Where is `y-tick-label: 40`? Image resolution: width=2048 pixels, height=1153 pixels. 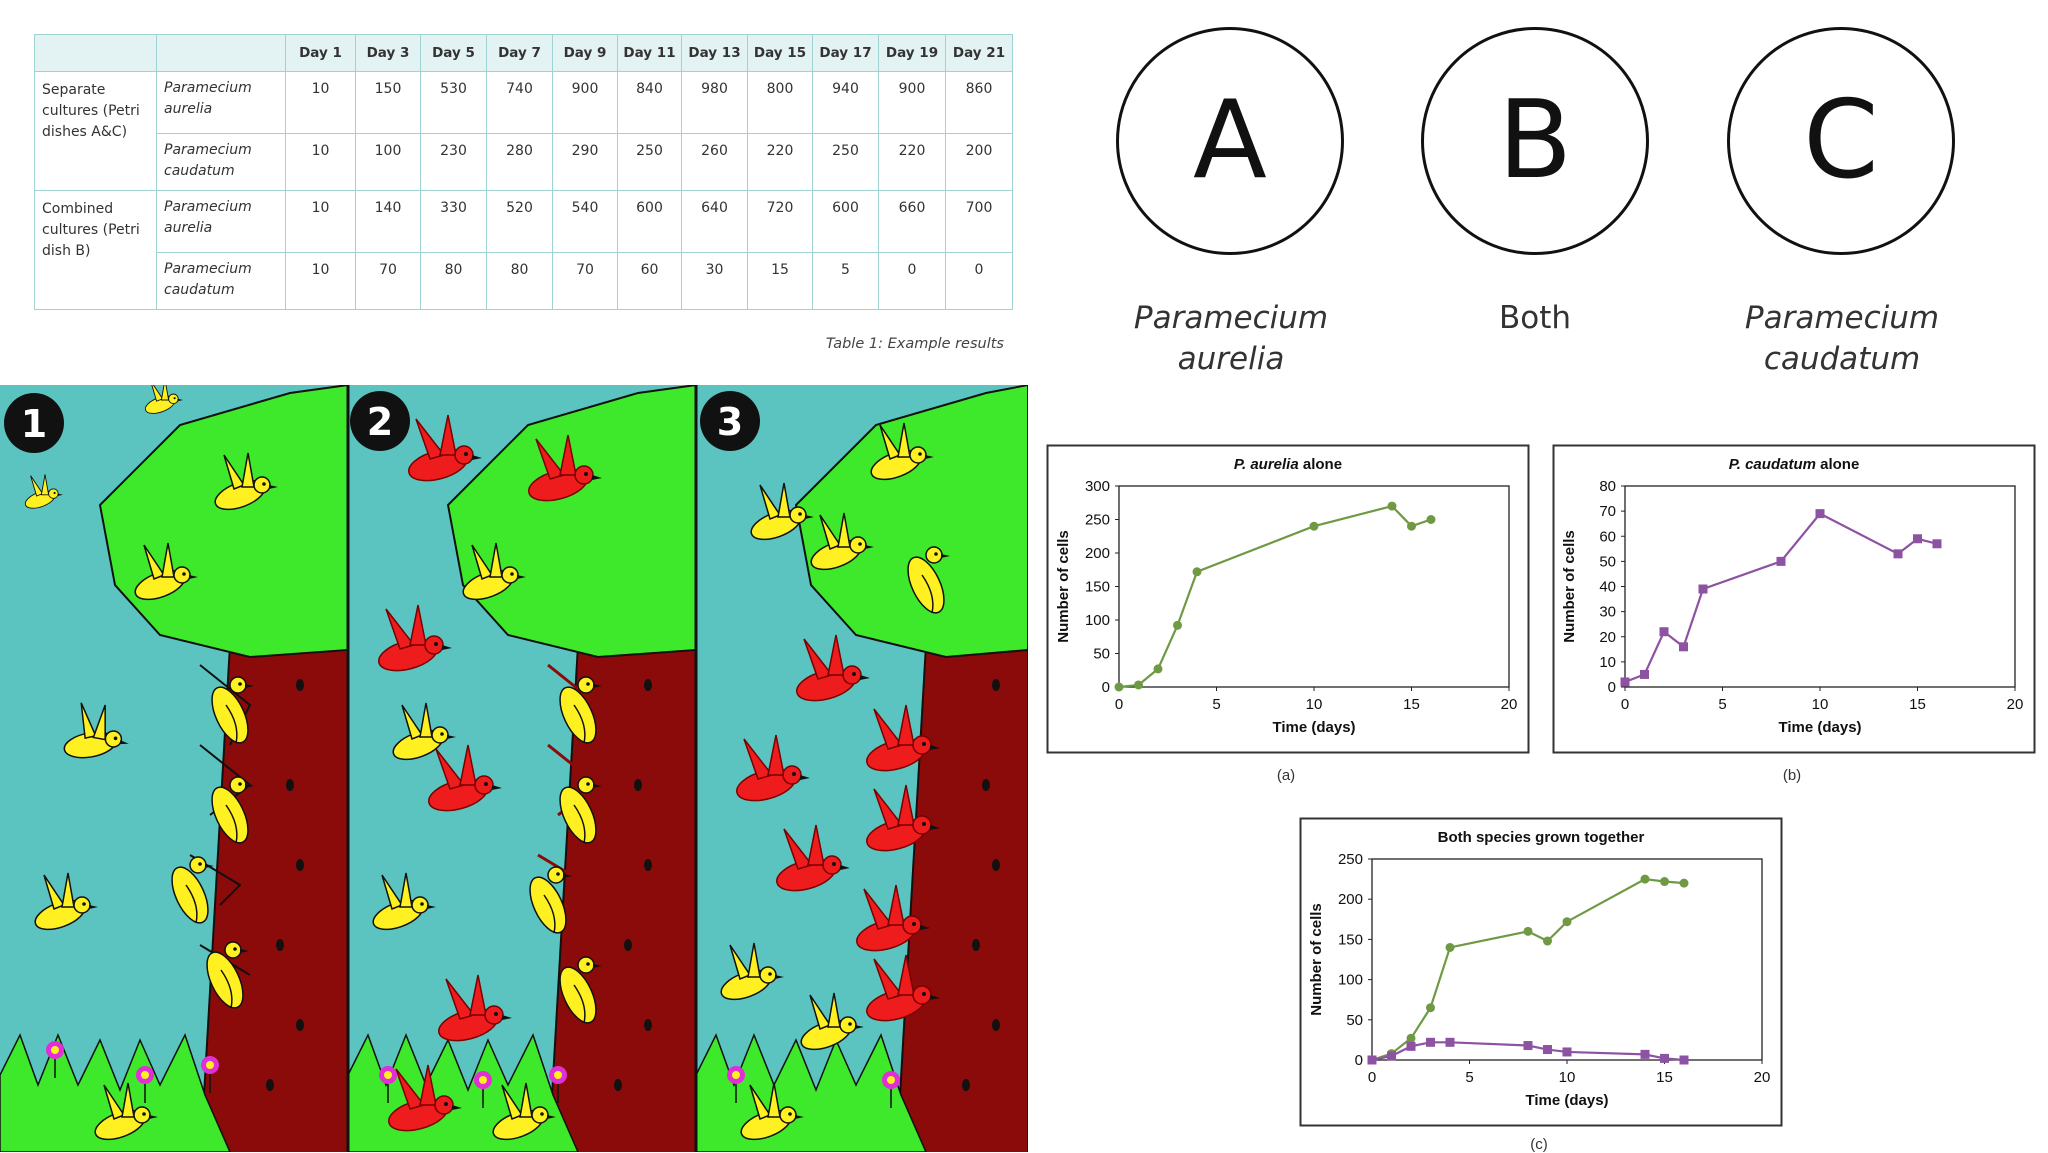
y-tick-label: 40 is located at coordinates (1607, 587).